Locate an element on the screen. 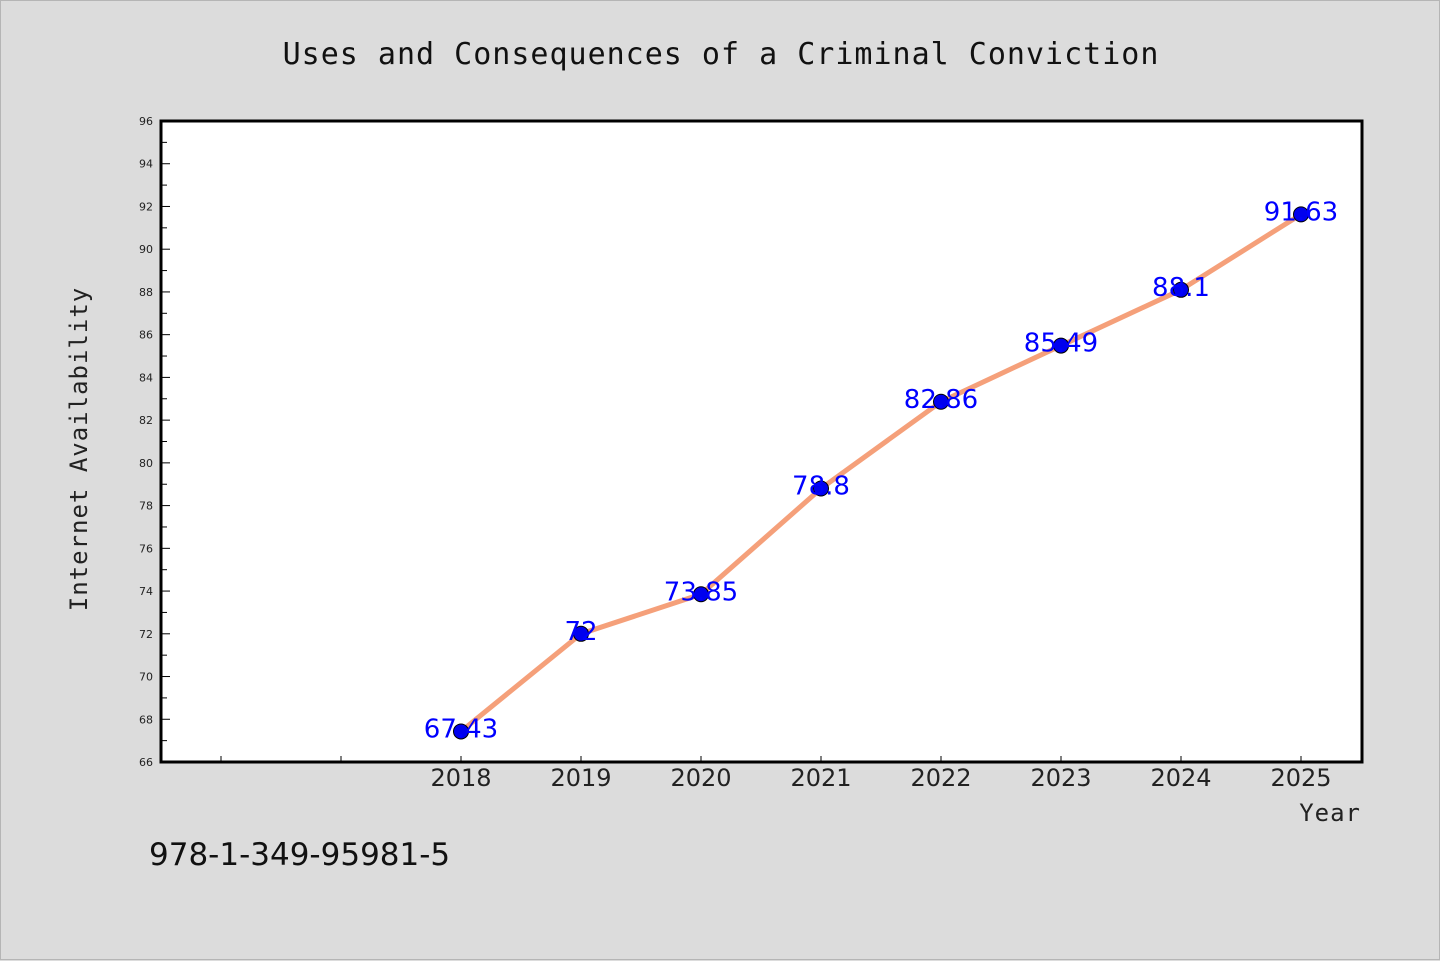 The height and width of the screenshot is (961, 1440). y-tick-label: 70 is located at coordinates (146, 677).